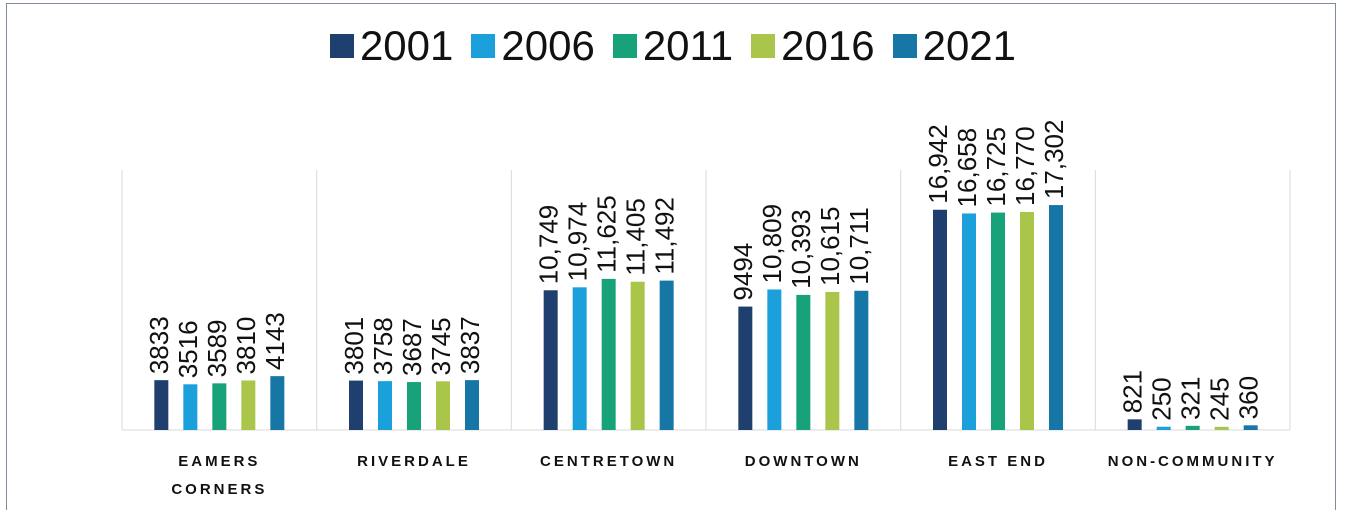  Describe the element at coordinates (967, 168) in the screenshot. I see `data-label: 16,658` at that location.